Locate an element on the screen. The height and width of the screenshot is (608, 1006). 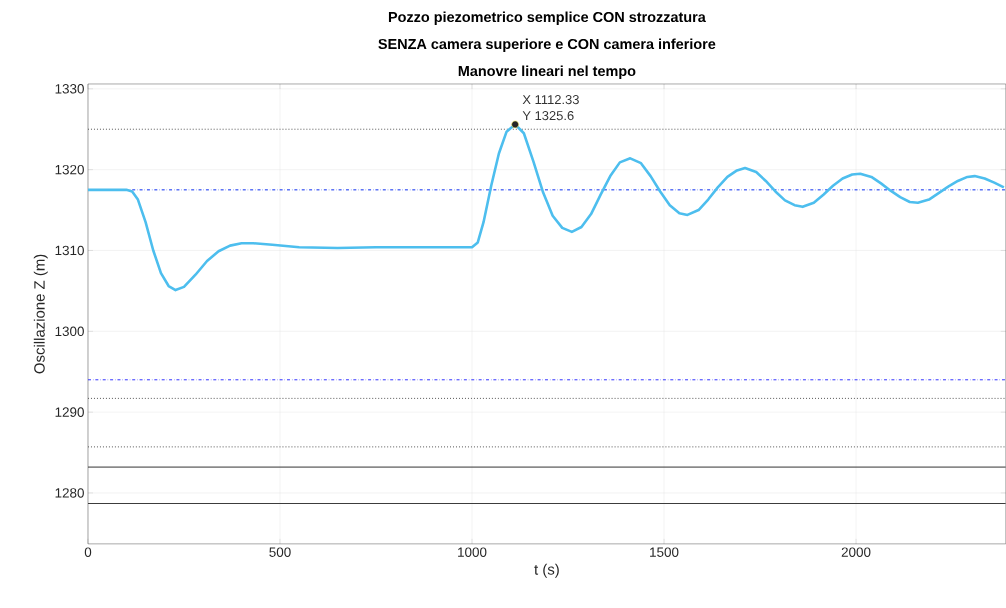
x-tick-label: 1500 is located at coordinates (664, 552).